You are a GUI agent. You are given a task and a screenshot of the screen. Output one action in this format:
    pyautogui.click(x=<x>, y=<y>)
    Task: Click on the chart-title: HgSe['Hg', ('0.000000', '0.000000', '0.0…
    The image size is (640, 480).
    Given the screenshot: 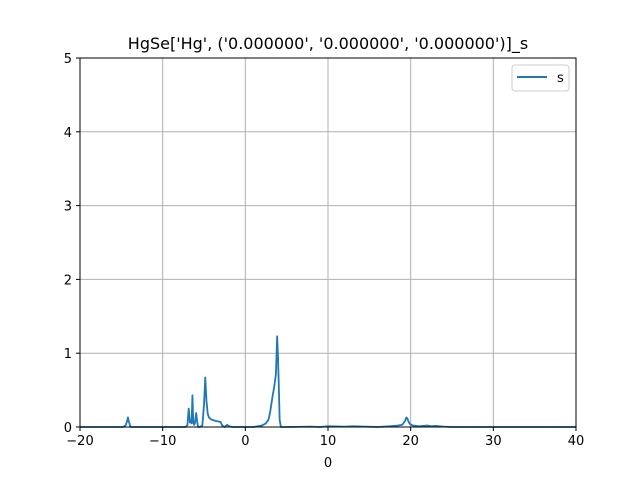 What is the action you would take?
    pyautogui.click(x=328, y=44)
    